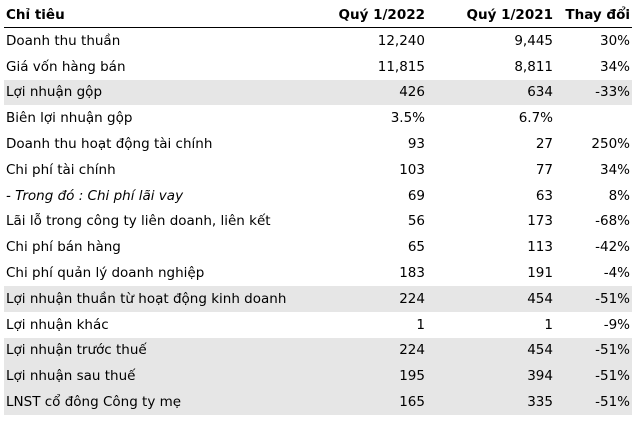 This screenshot has height=424, width=636. Describe the element at coordinates (533, 40) in the screenshot. I see `cell: 9,445` at that location.